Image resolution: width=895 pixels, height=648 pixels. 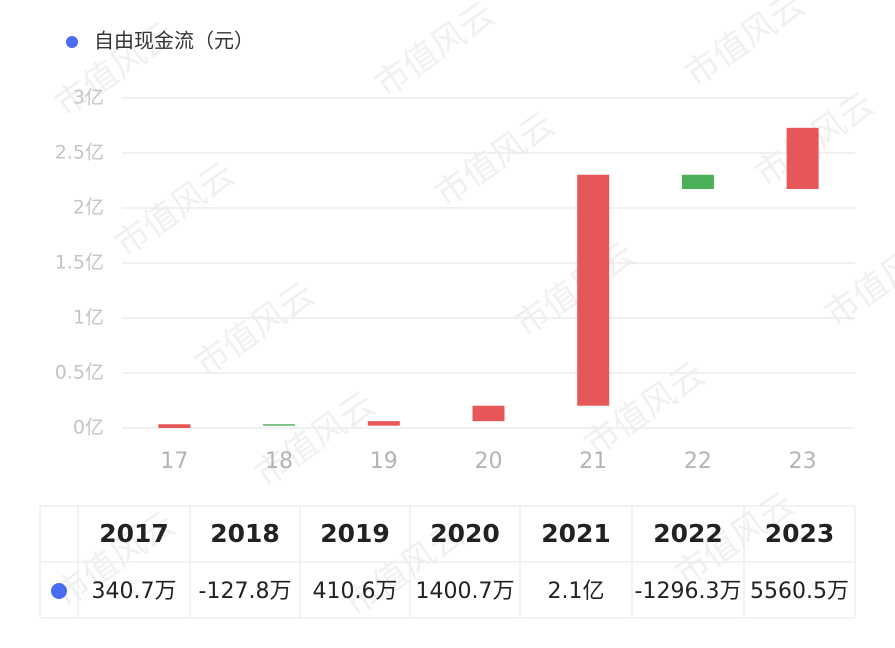 I want to click on y-tick-label: 0亿, so click(x=88, y=428).